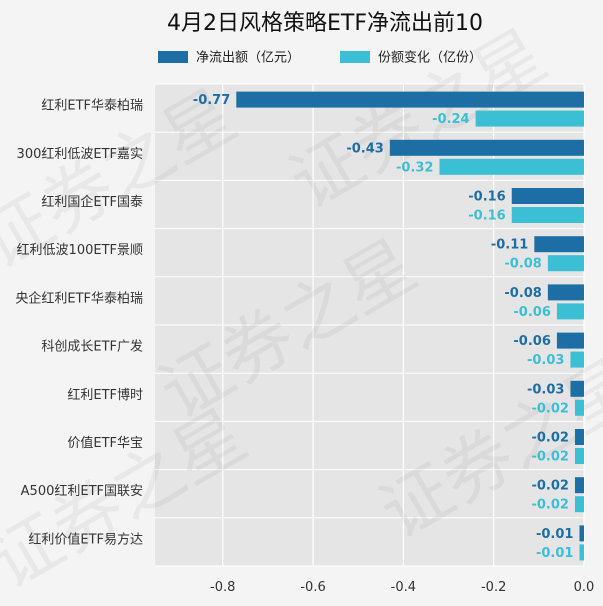  Describe the element at coordinates (82, 491) in the screenshot. I see `category-label: A500红利ETF国联安` at that location.